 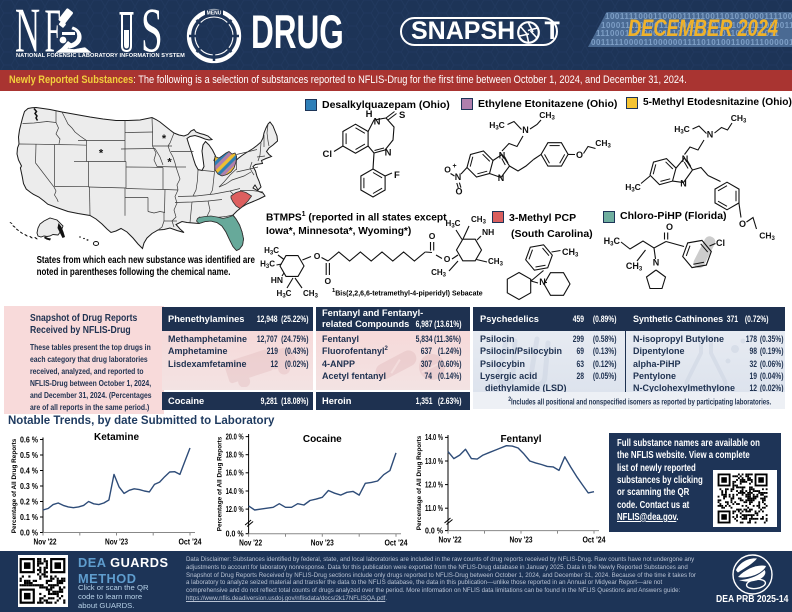 I want to click on svg-text: 0.3 %, so click(x=29, y=486).